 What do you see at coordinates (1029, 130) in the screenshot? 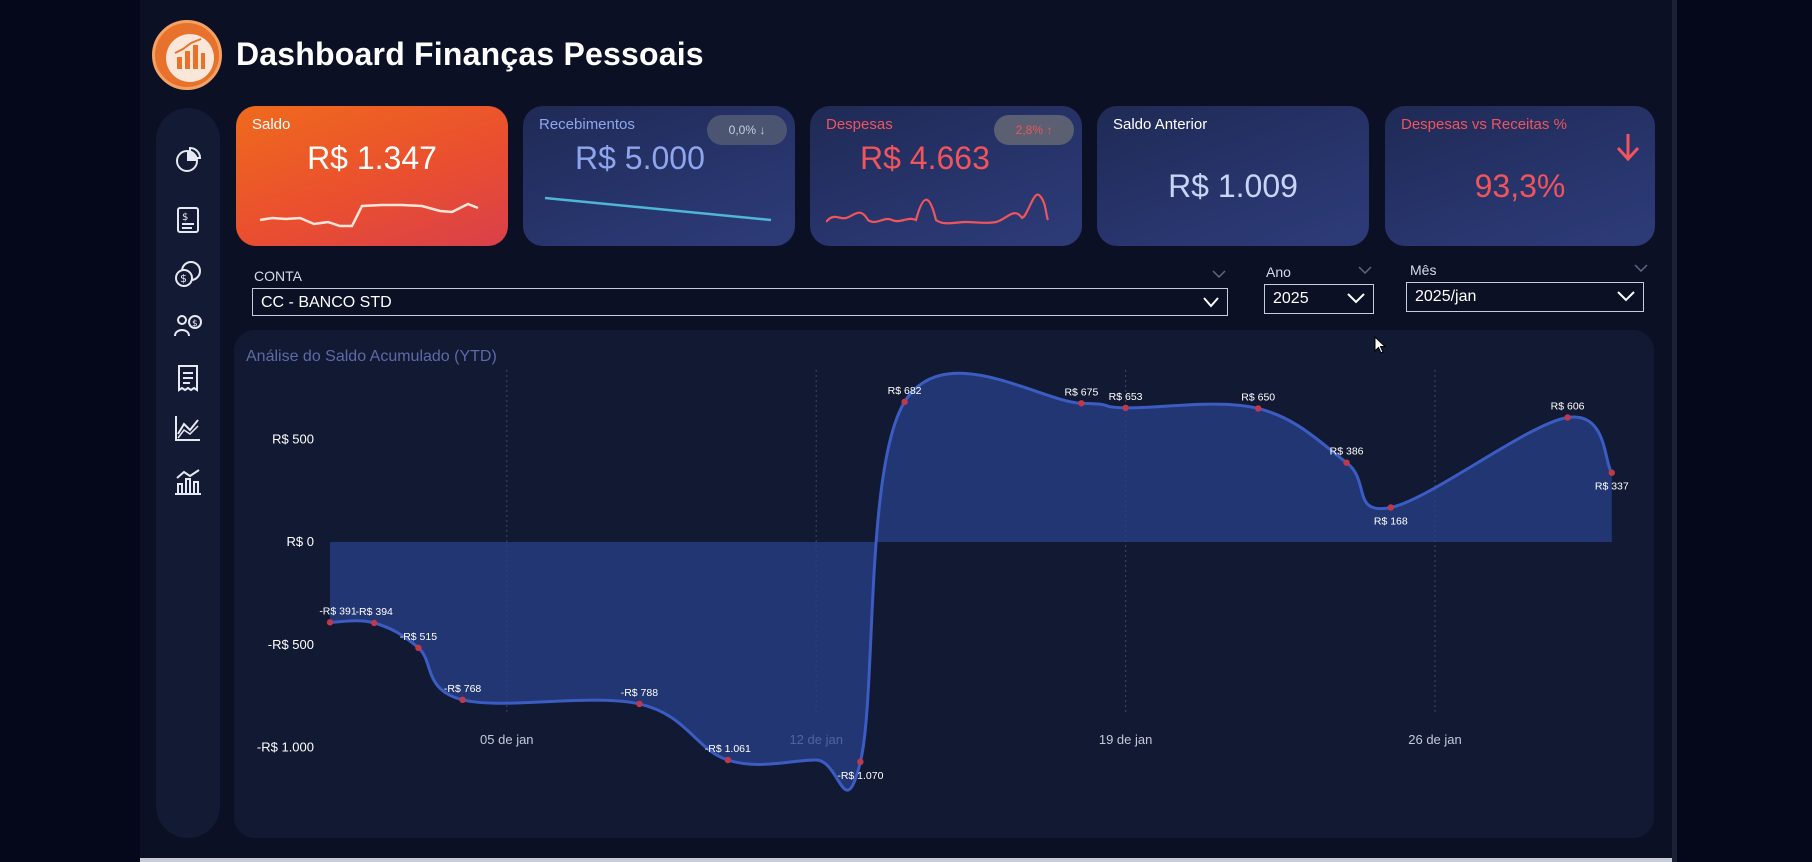
I see `despesas-badge-value: 2,8%` at bounding box center [1029, 130].